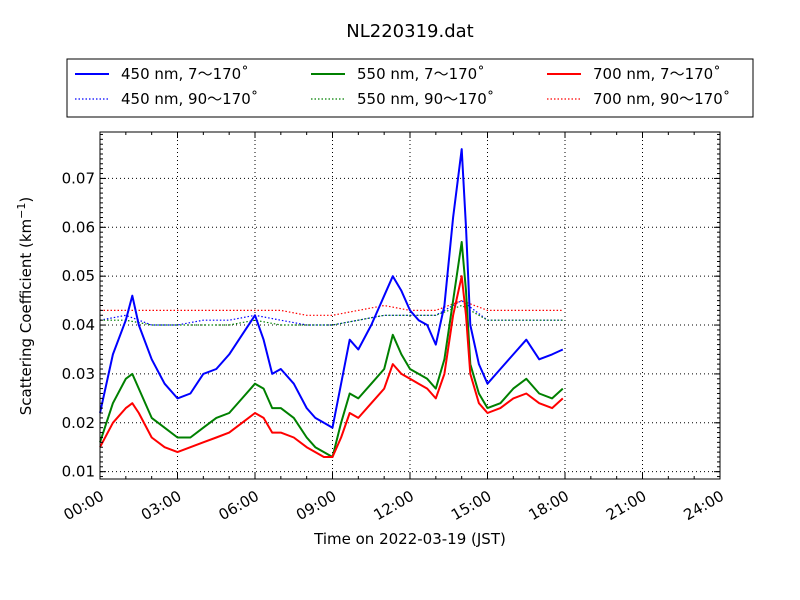 Image resolution: width=800 pixels, height=600 pixels. What do you see at coordinates (78, 472) in the screenshot?
I see `y-tick-label: 0.01` at bounding box center [78, 472].